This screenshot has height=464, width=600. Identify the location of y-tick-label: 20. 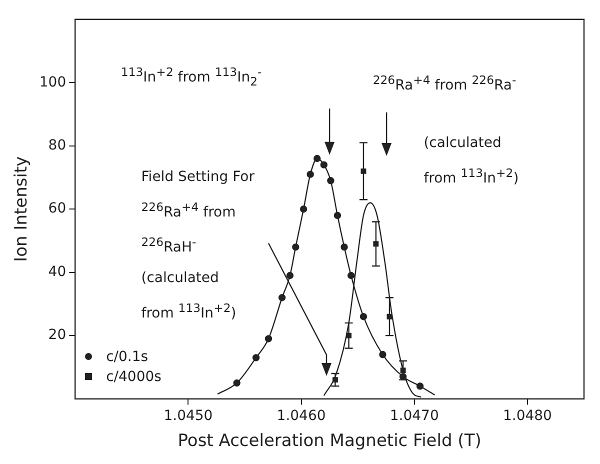
(57, 335).